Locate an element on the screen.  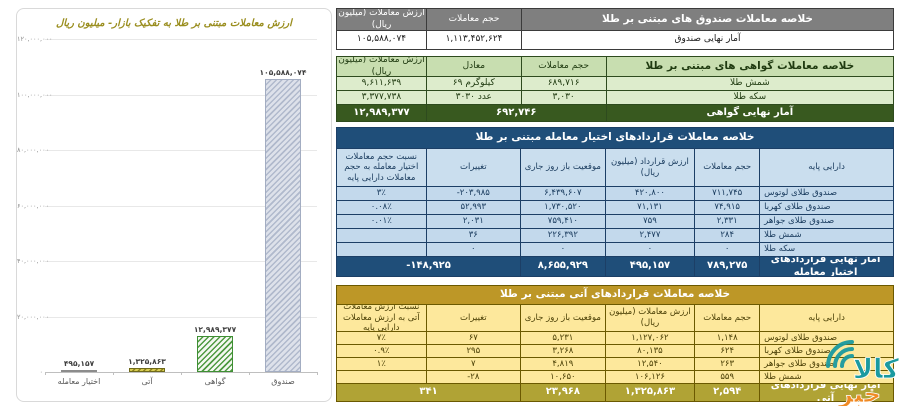
table-cell: ۳,۲۶۸ is located at coordinates (563, 351).